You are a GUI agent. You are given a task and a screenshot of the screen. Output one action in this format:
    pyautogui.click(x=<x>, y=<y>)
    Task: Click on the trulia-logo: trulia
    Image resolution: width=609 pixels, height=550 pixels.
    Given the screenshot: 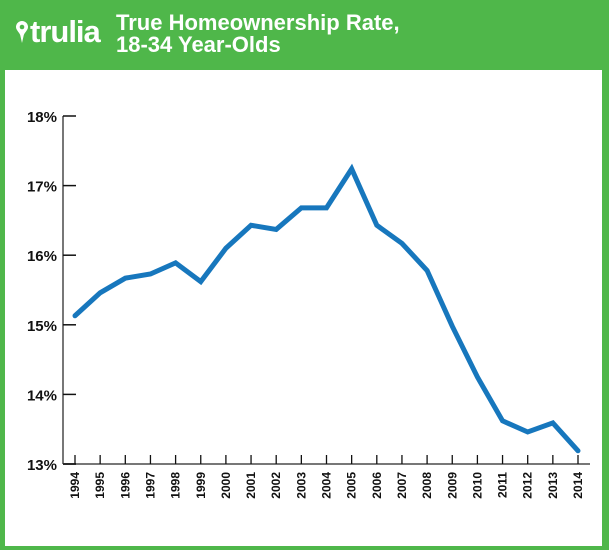 What is the action you would take?
    pyautogui.click(x=58, y=32)
    